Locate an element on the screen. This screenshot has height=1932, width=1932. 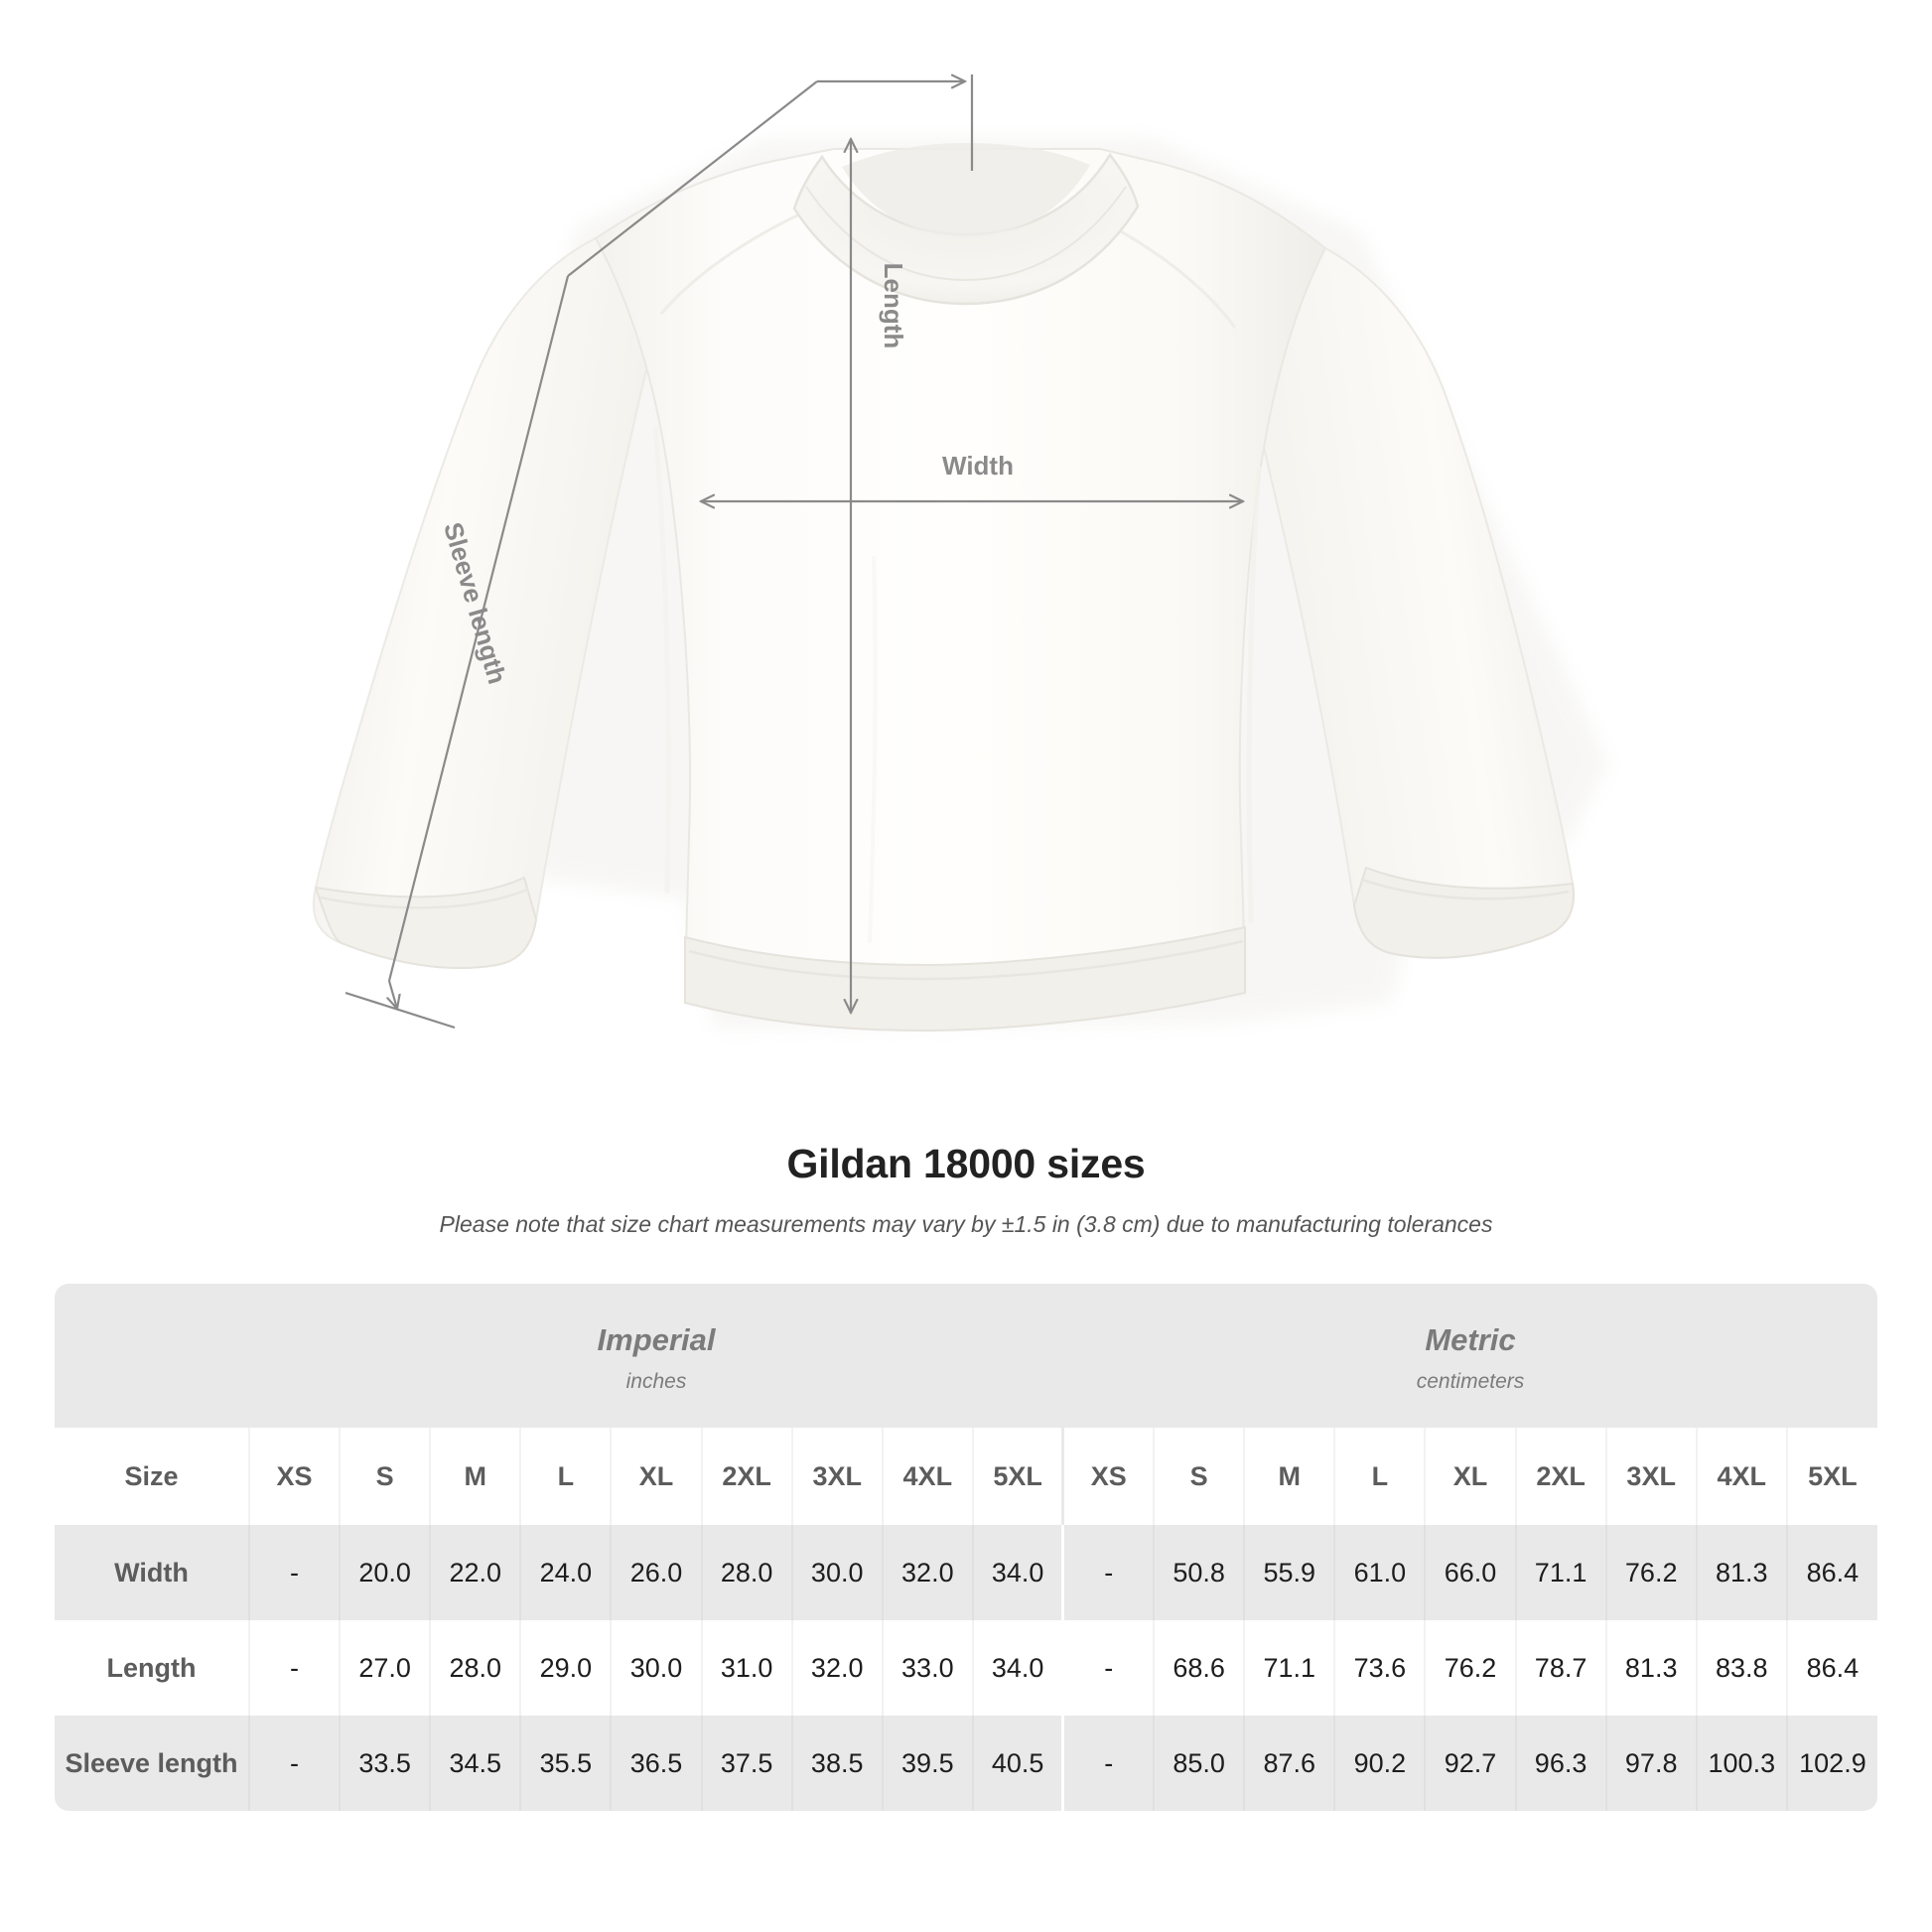
cell-length-imperial-4xl: 33.0 is located at coordinates (927, 1668).